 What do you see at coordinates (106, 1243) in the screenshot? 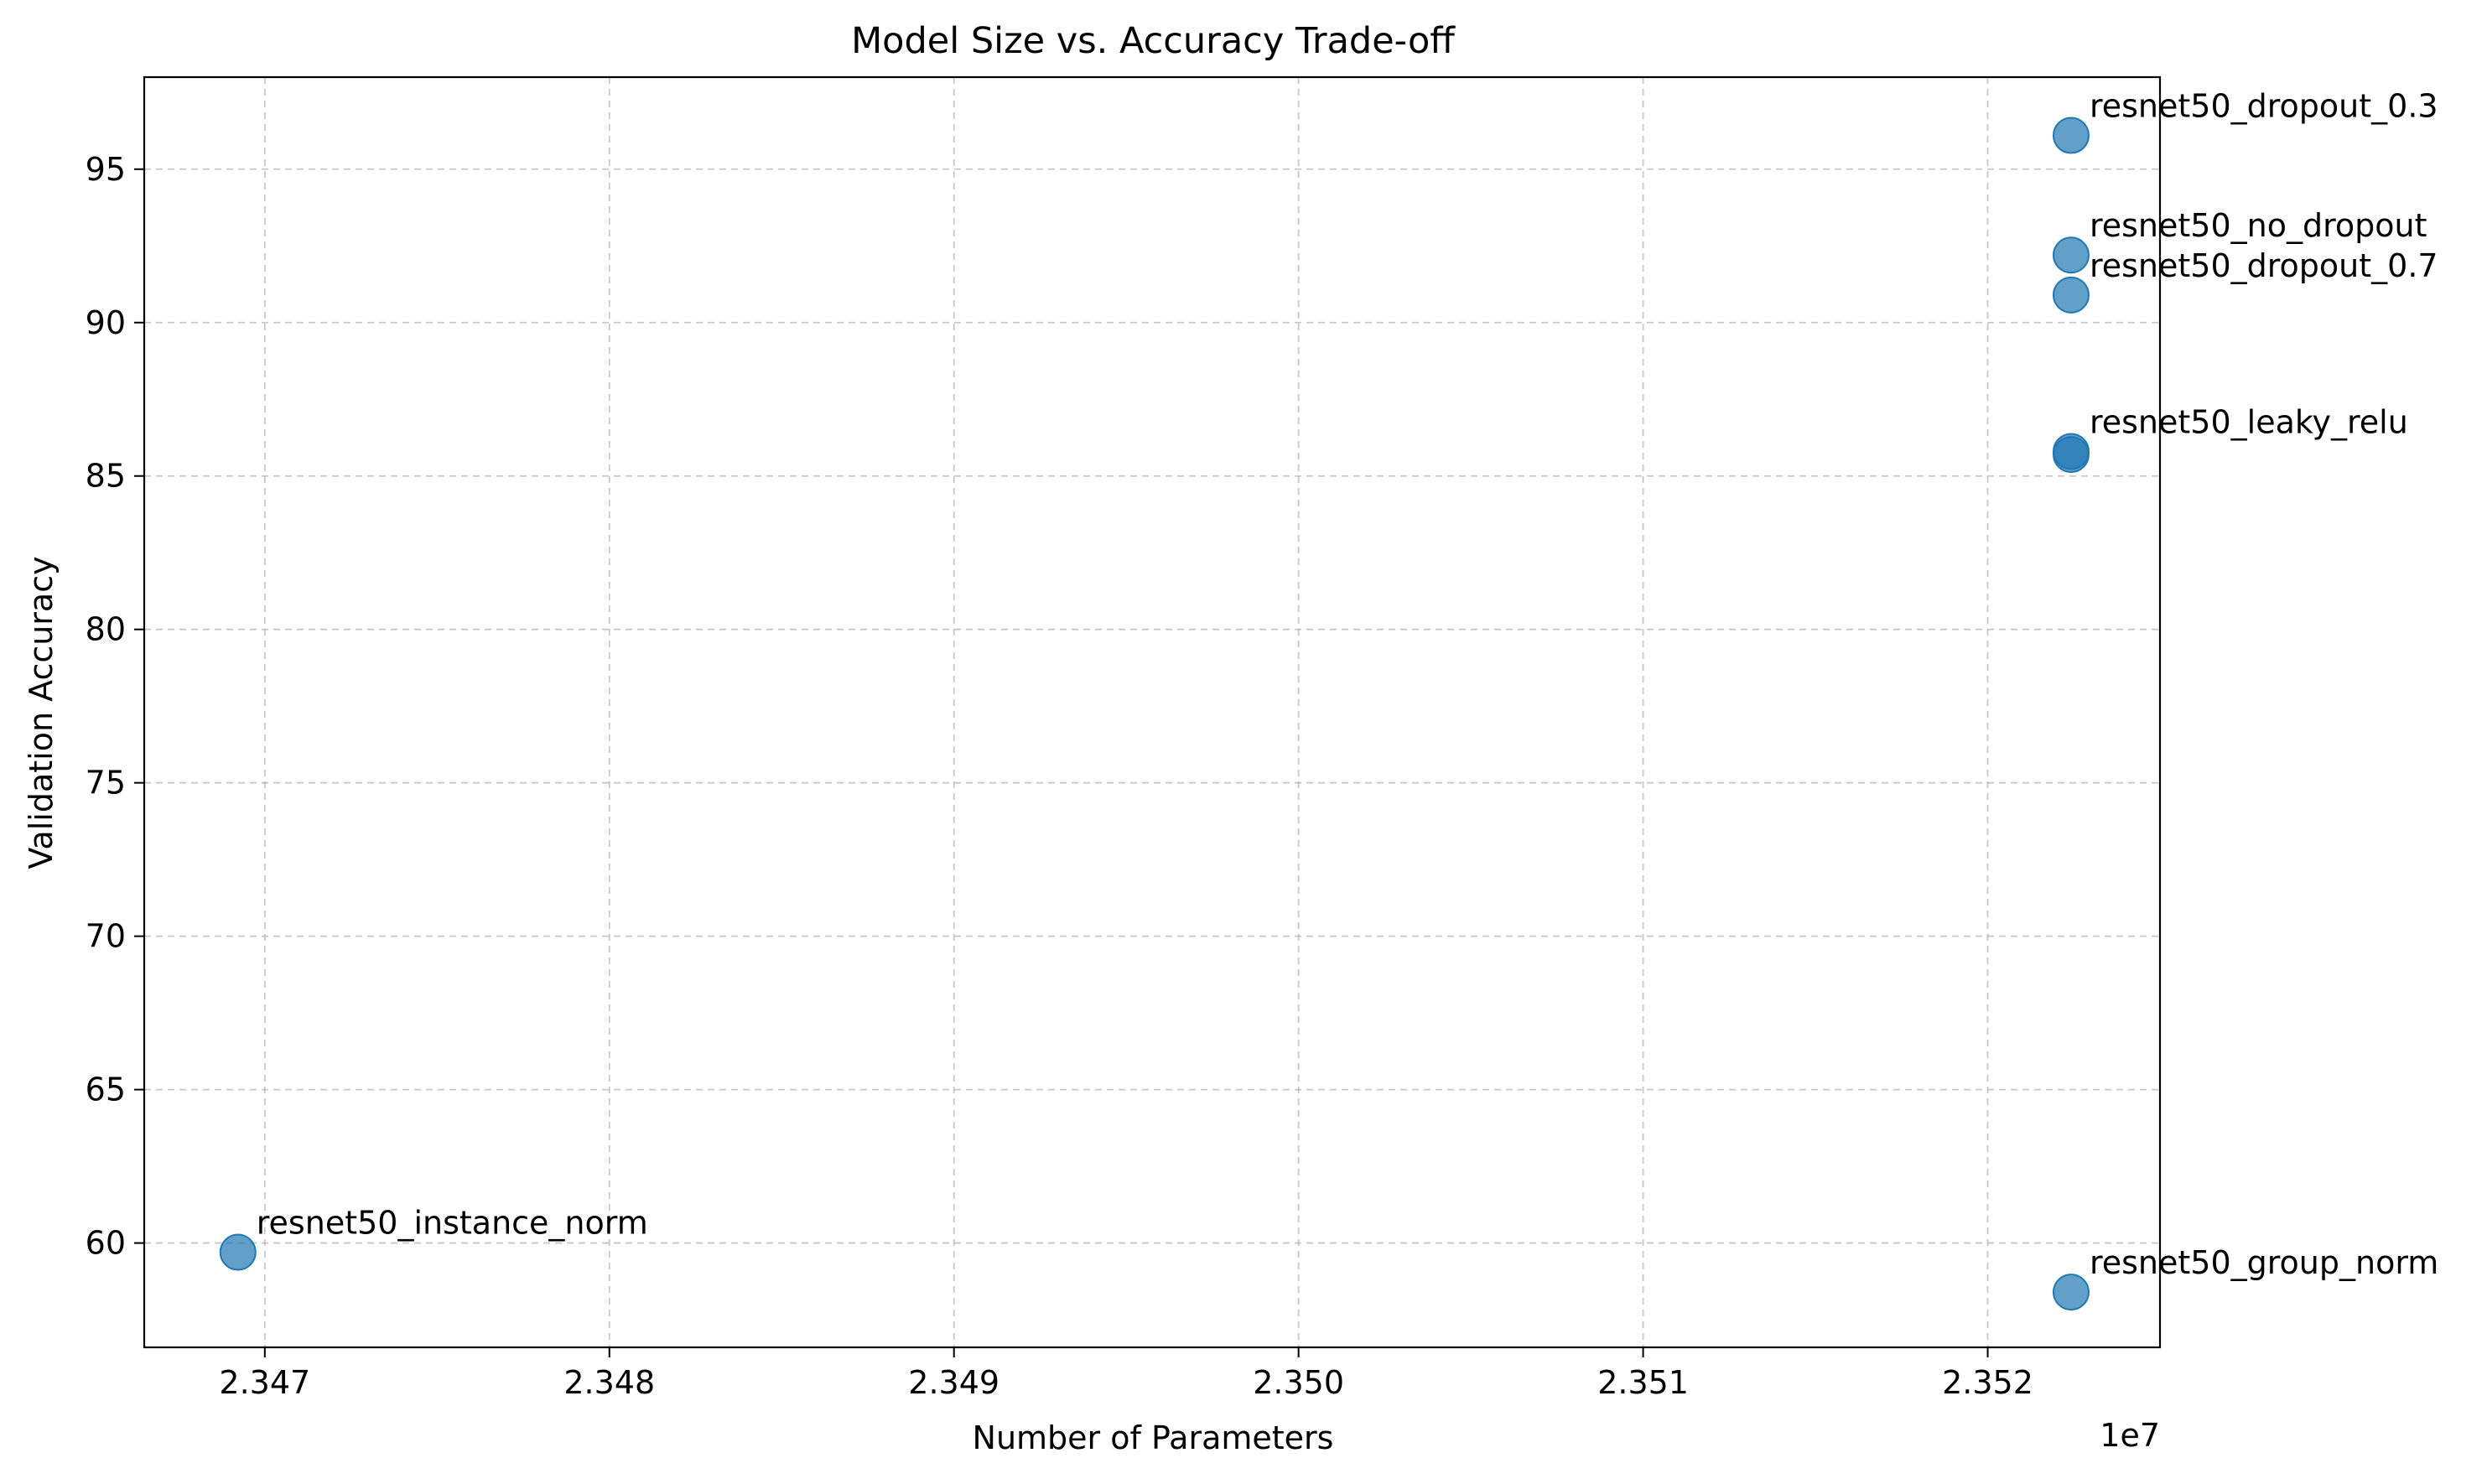
I see `y-tick-label: 60` at bounding box center [106, 1243].